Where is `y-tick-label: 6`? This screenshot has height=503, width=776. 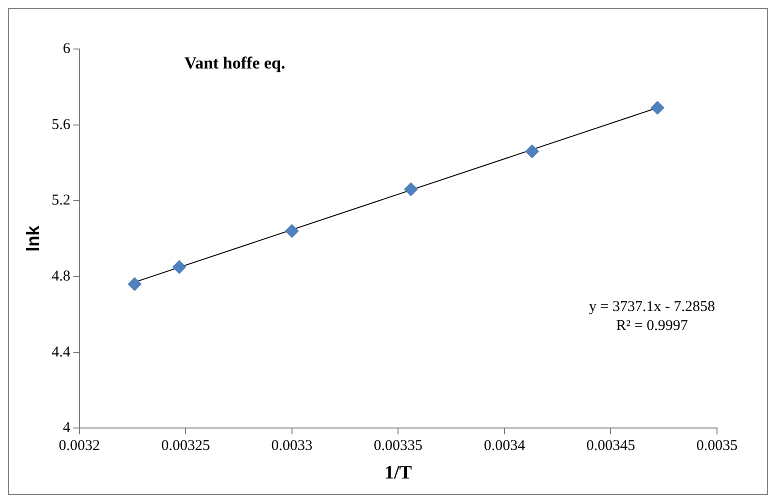 y-tick-label: 6 is located at coordinates (66, 48).